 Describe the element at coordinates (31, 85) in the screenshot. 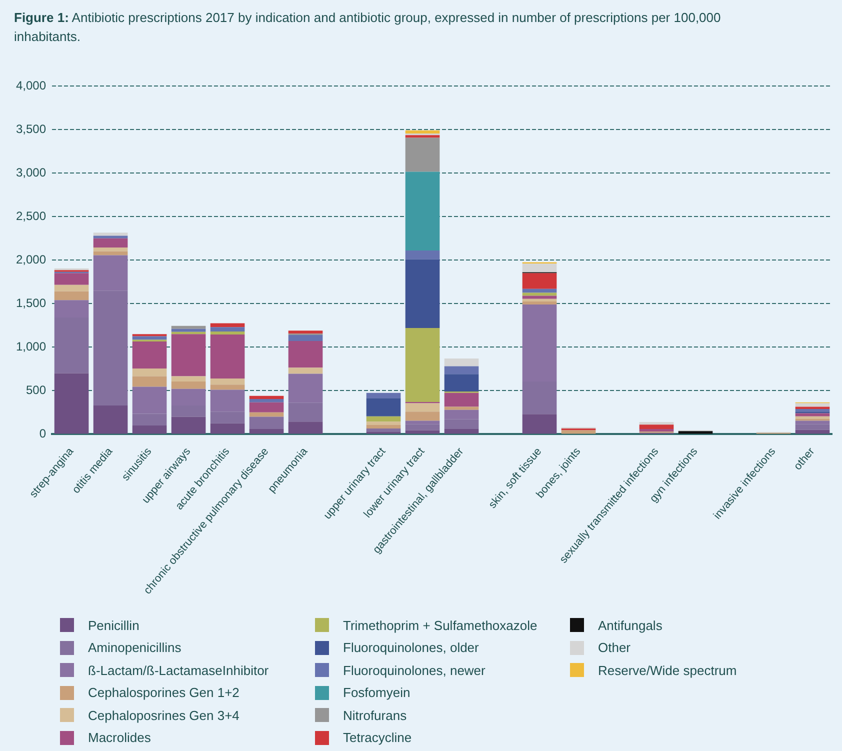

I see `y-tick-label: 4,000` at that location.